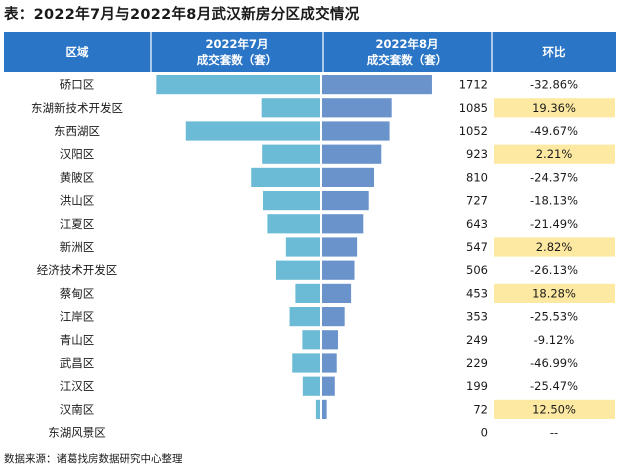  Describe the element at coordinates (554, 201) in the screenshot. I see `mom-value: -18.13%` at that location.